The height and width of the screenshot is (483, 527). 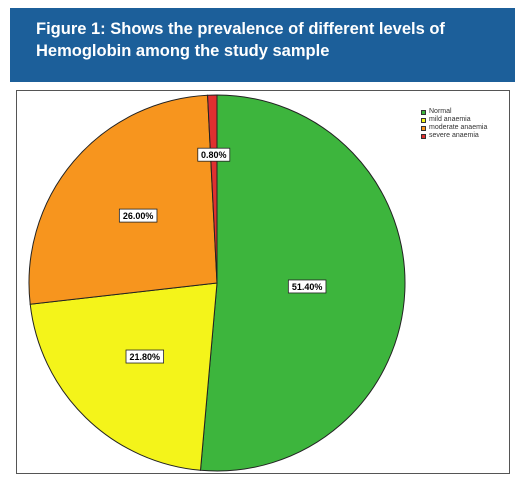 I want to click on cut-off-caption, so click(x=262, y=476).